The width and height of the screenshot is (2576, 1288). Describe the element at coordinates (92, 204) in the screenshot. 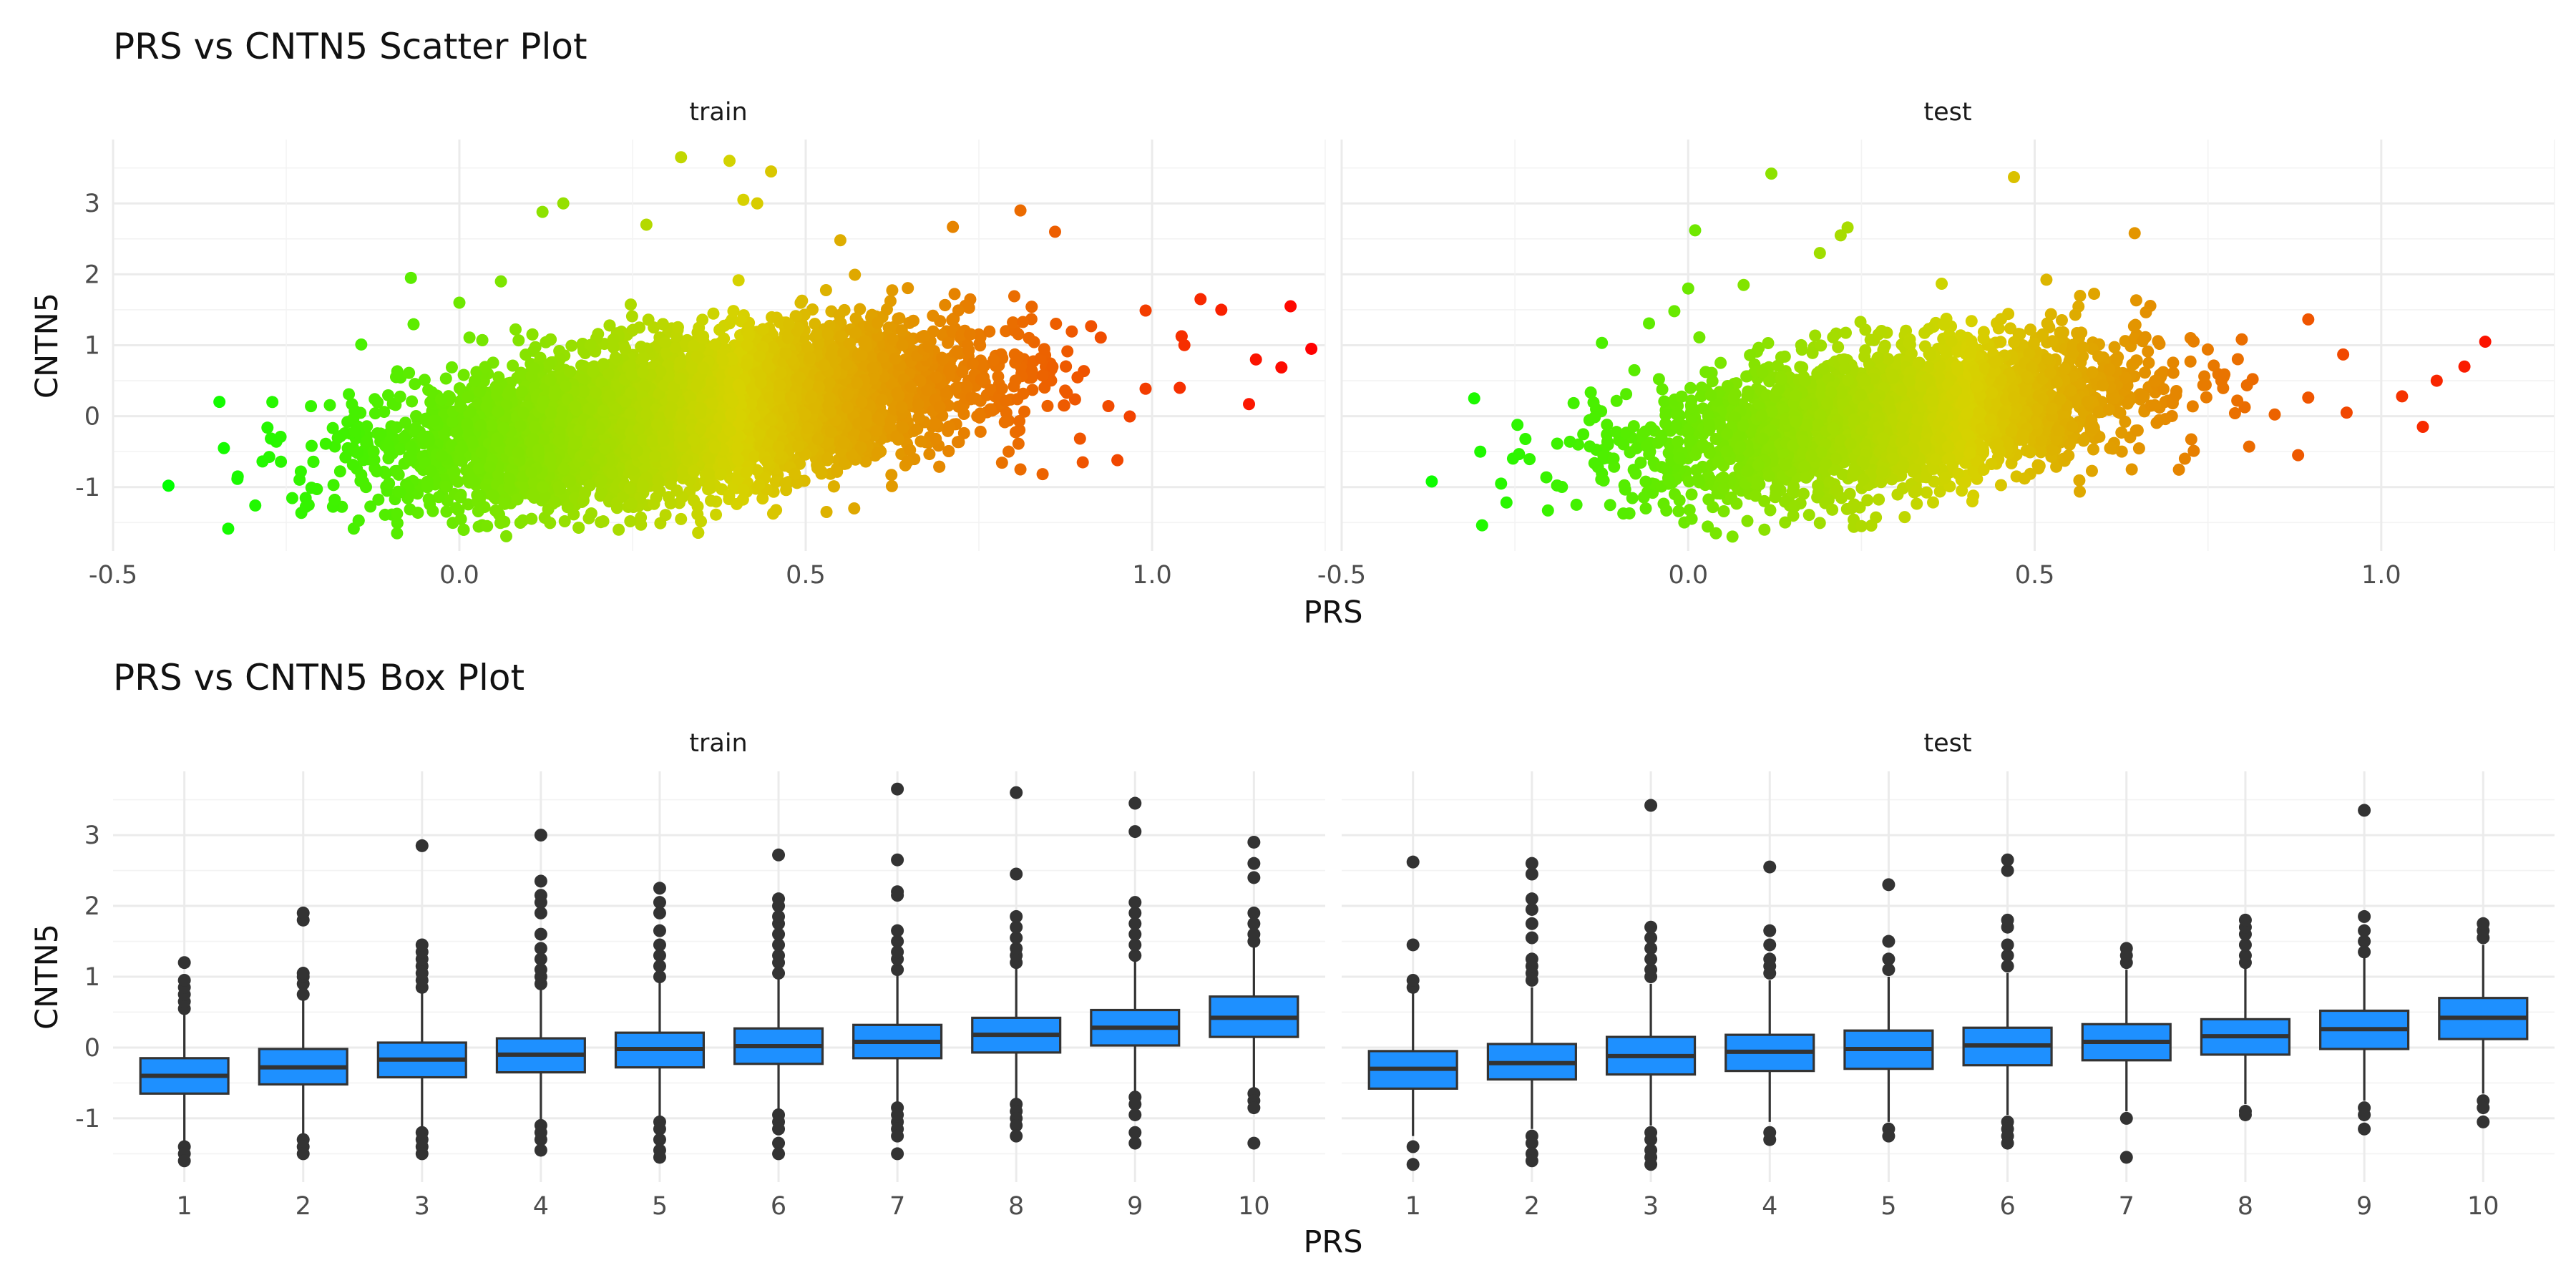

I see `scatter-train-y-tick-label: 3` at that location.